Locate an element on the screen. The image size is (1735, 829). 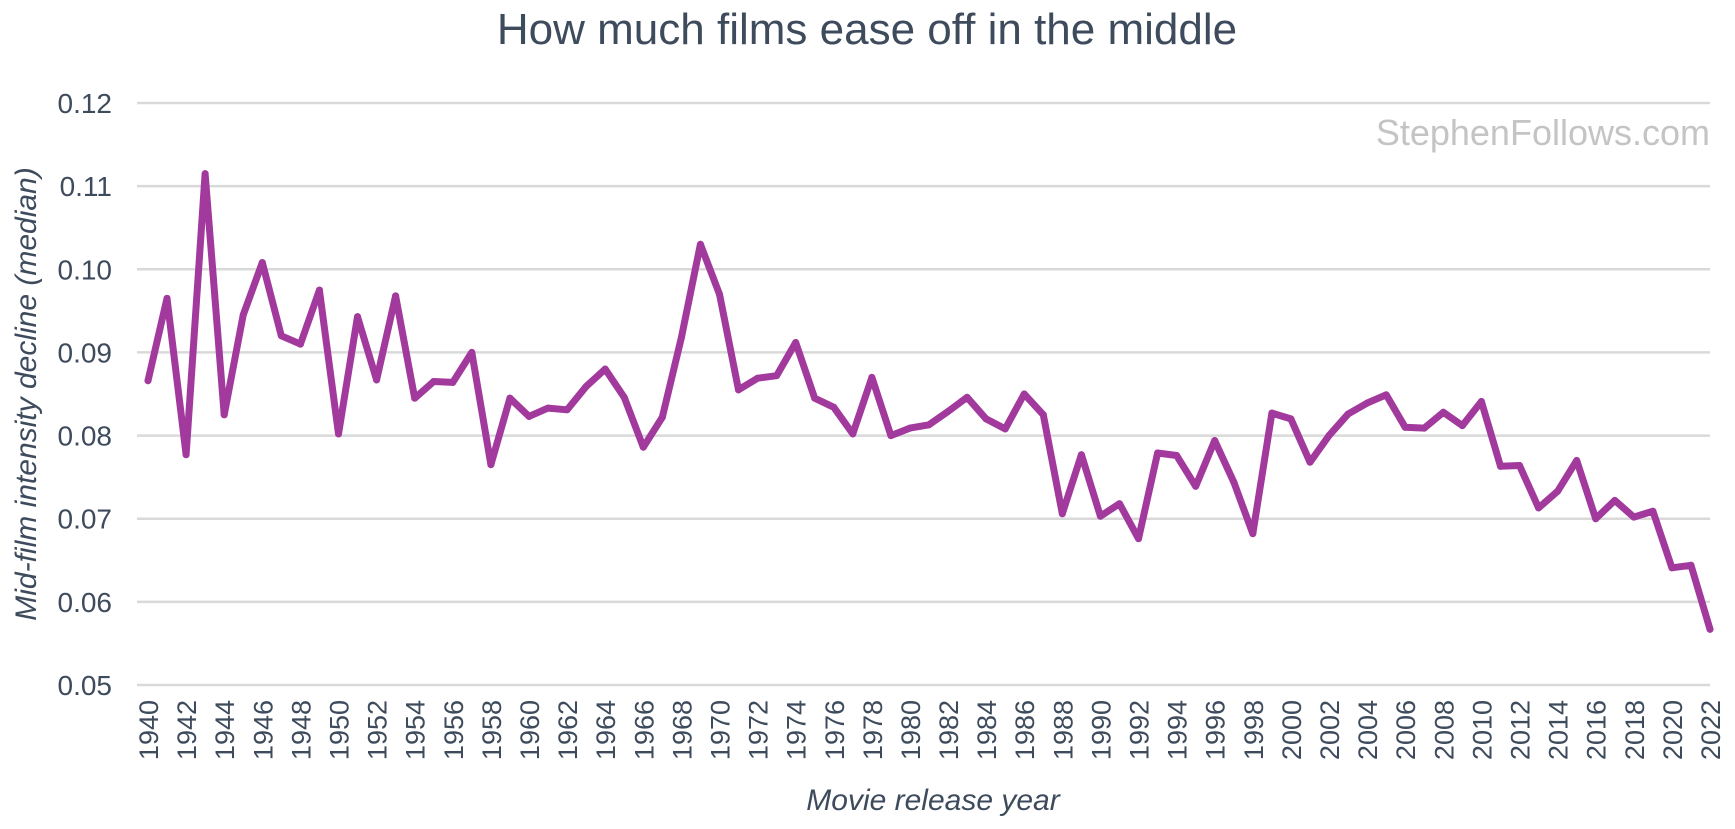
x-tick-label: 2004 is located at coordinates (1368, 730).